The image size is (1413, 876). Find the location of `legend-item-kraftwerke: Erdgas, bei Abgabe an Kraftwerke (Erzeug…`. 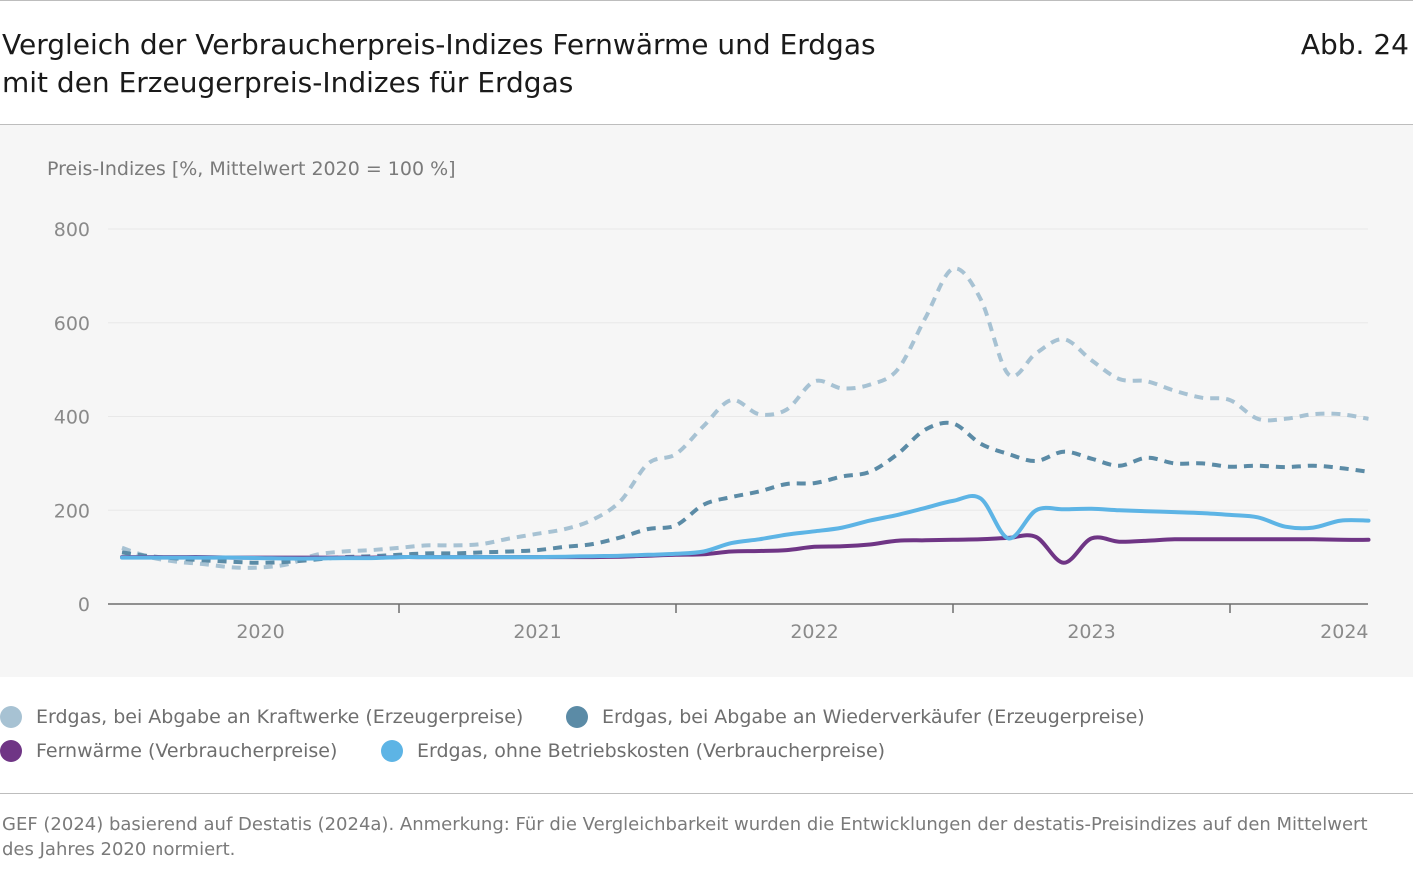

legend-item-kraftwerke: Erdgas, bei Abgabe an Kraftwerke (Erzeug… is located at coordinates (261, 717).